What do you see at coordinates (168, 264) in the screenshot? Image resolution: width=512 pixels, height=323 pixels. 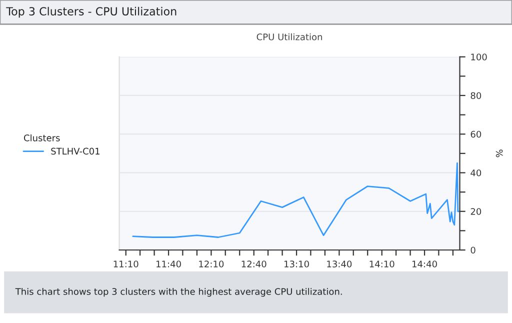 I see `x-tick-label: 11:40` at bounding box center [168, 264].